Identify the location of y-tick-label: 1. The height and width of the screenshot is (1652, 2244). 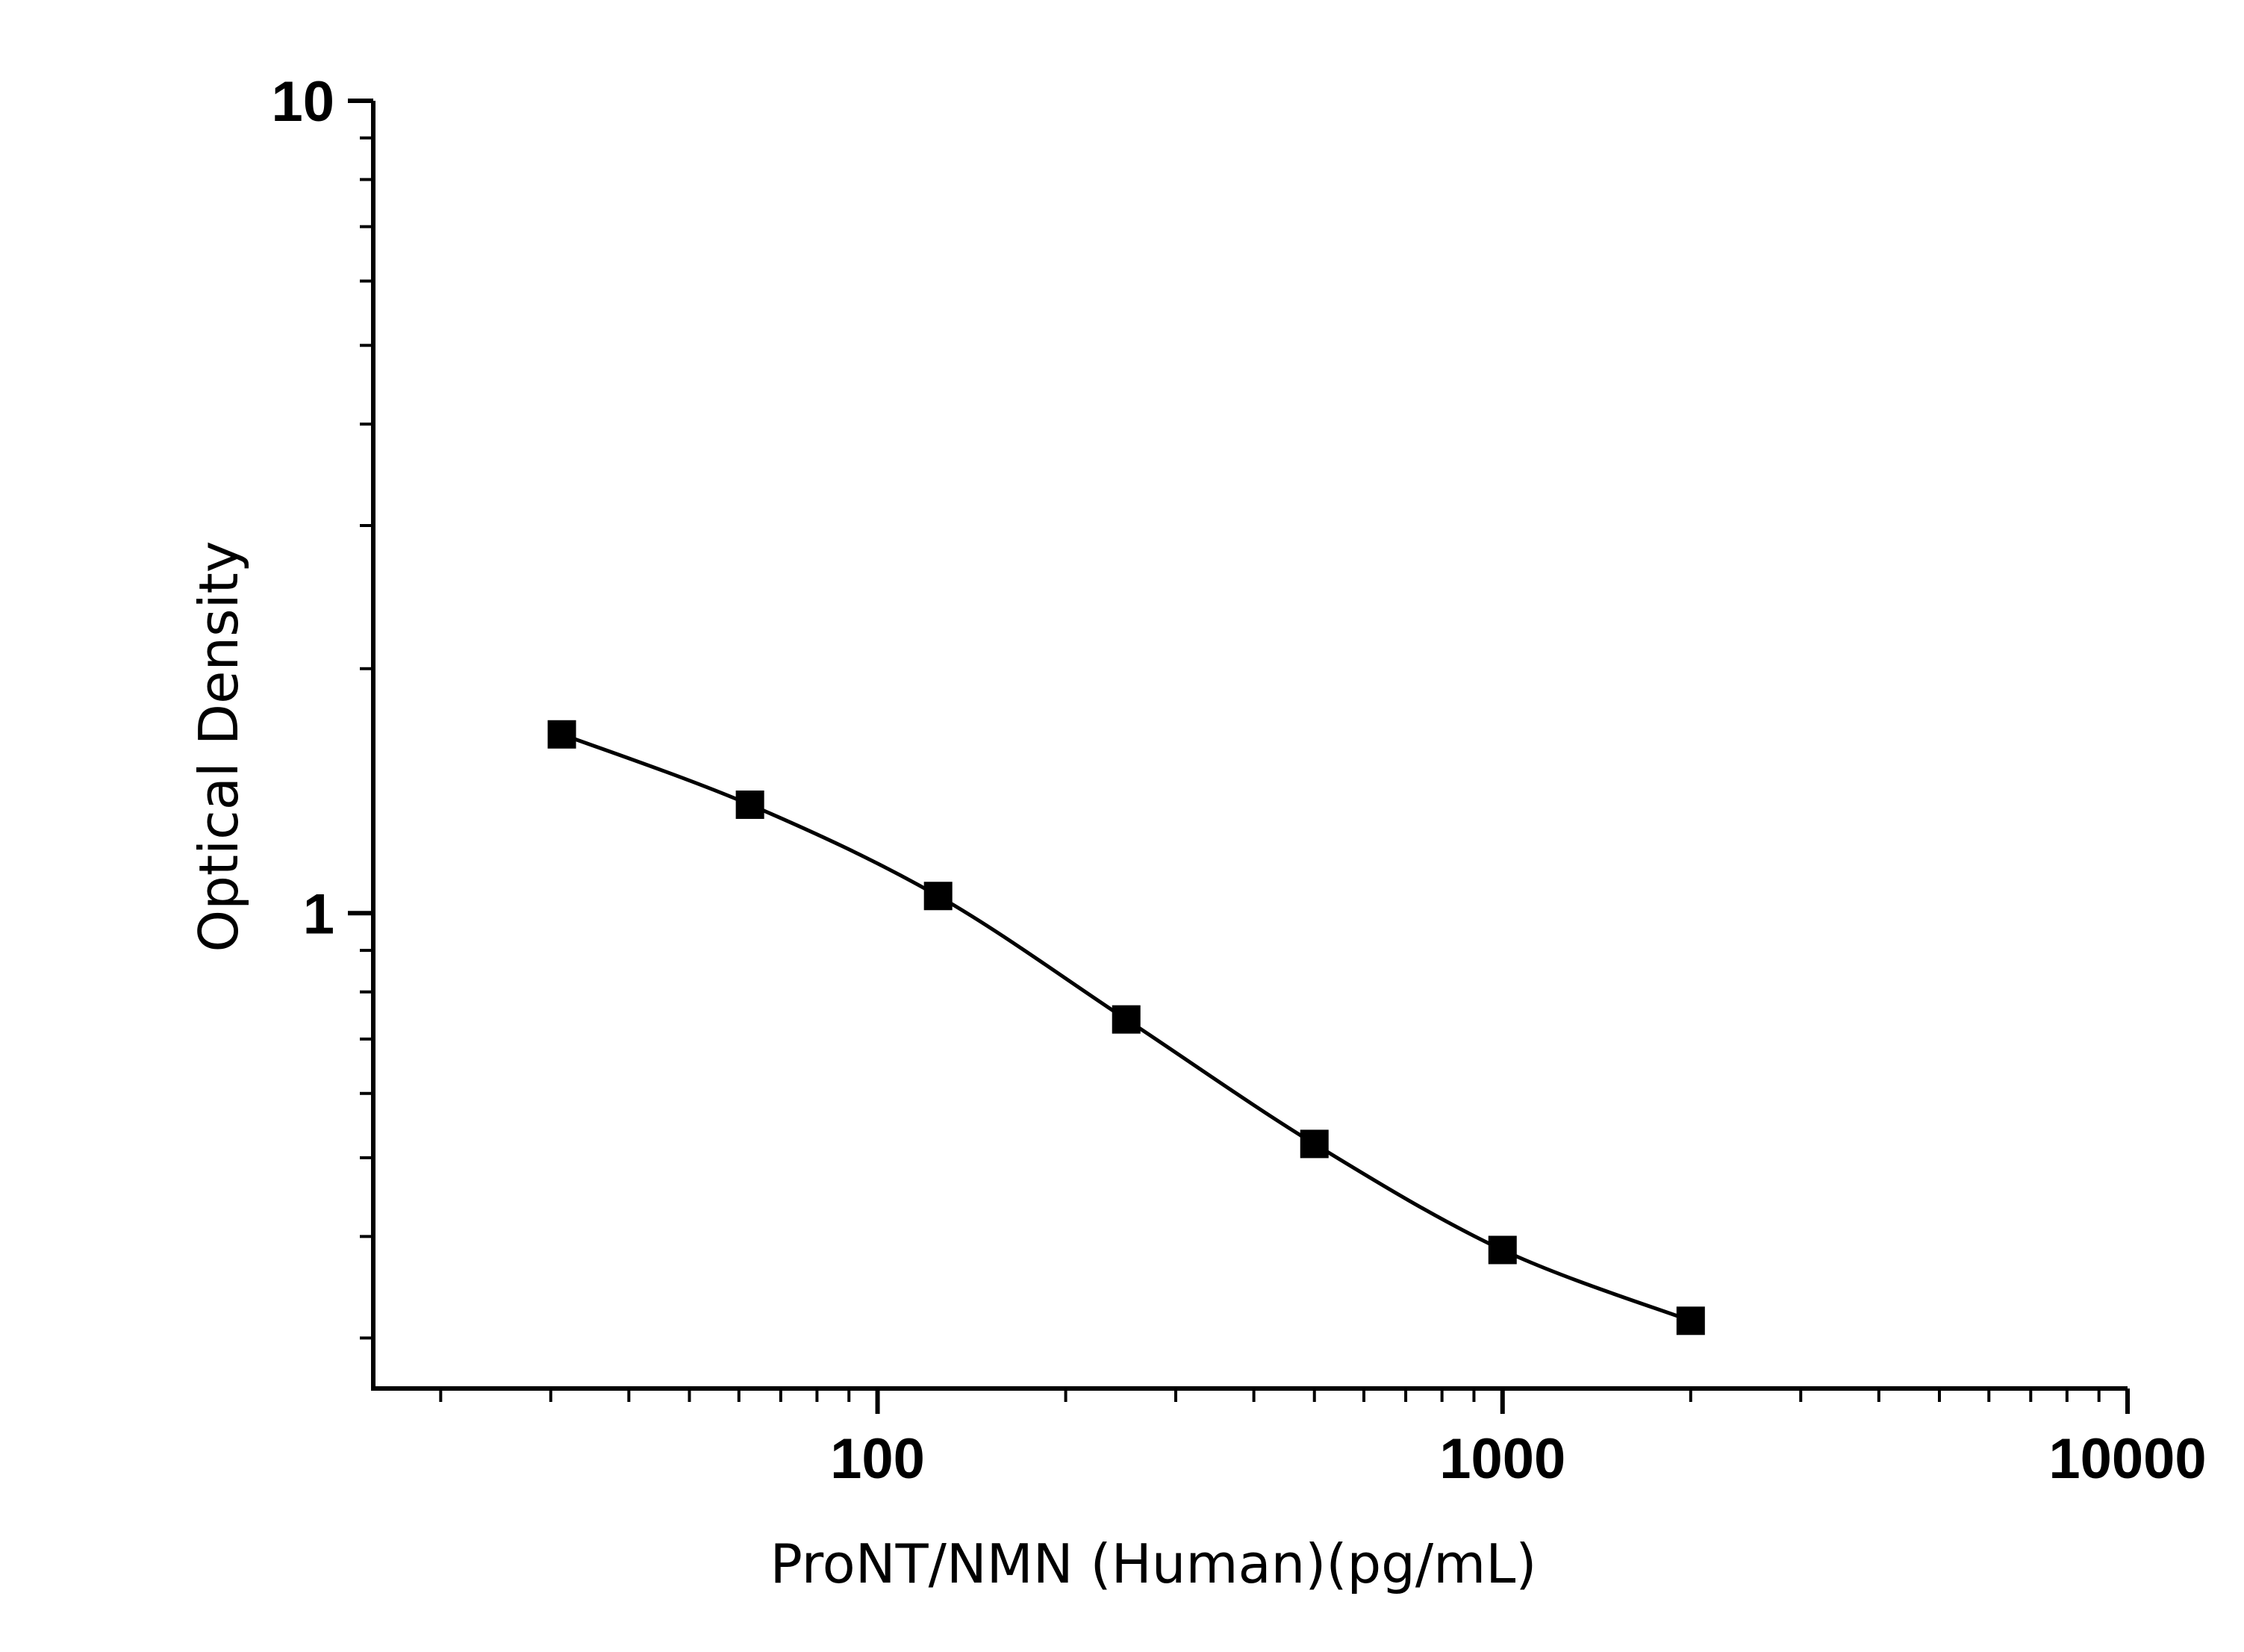
(318, 914).